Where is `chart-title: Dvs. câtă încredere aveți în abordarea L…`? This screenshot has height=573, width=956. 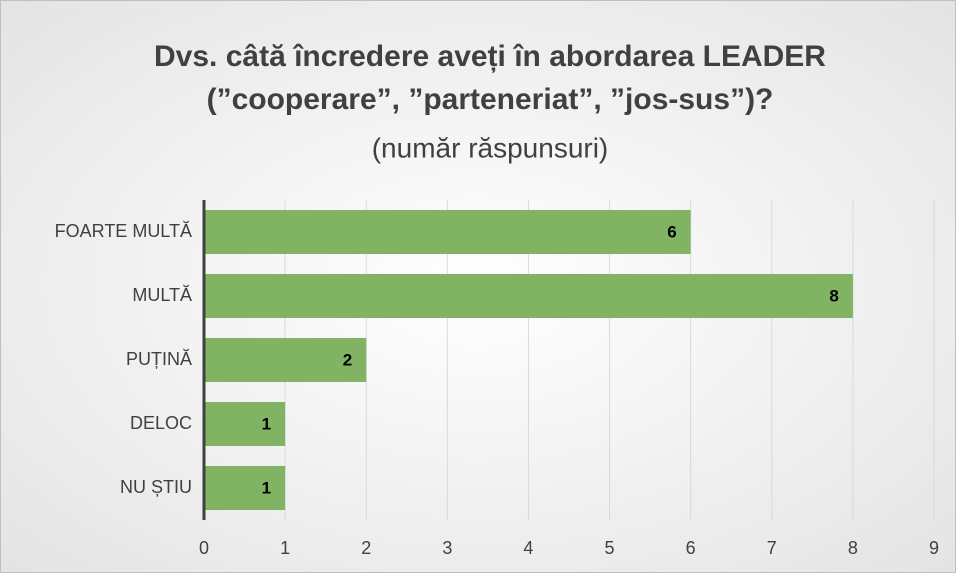 chart-title: Dvs. câtă încredere aveți în abordarea L… is located at coordinates (490, 56).